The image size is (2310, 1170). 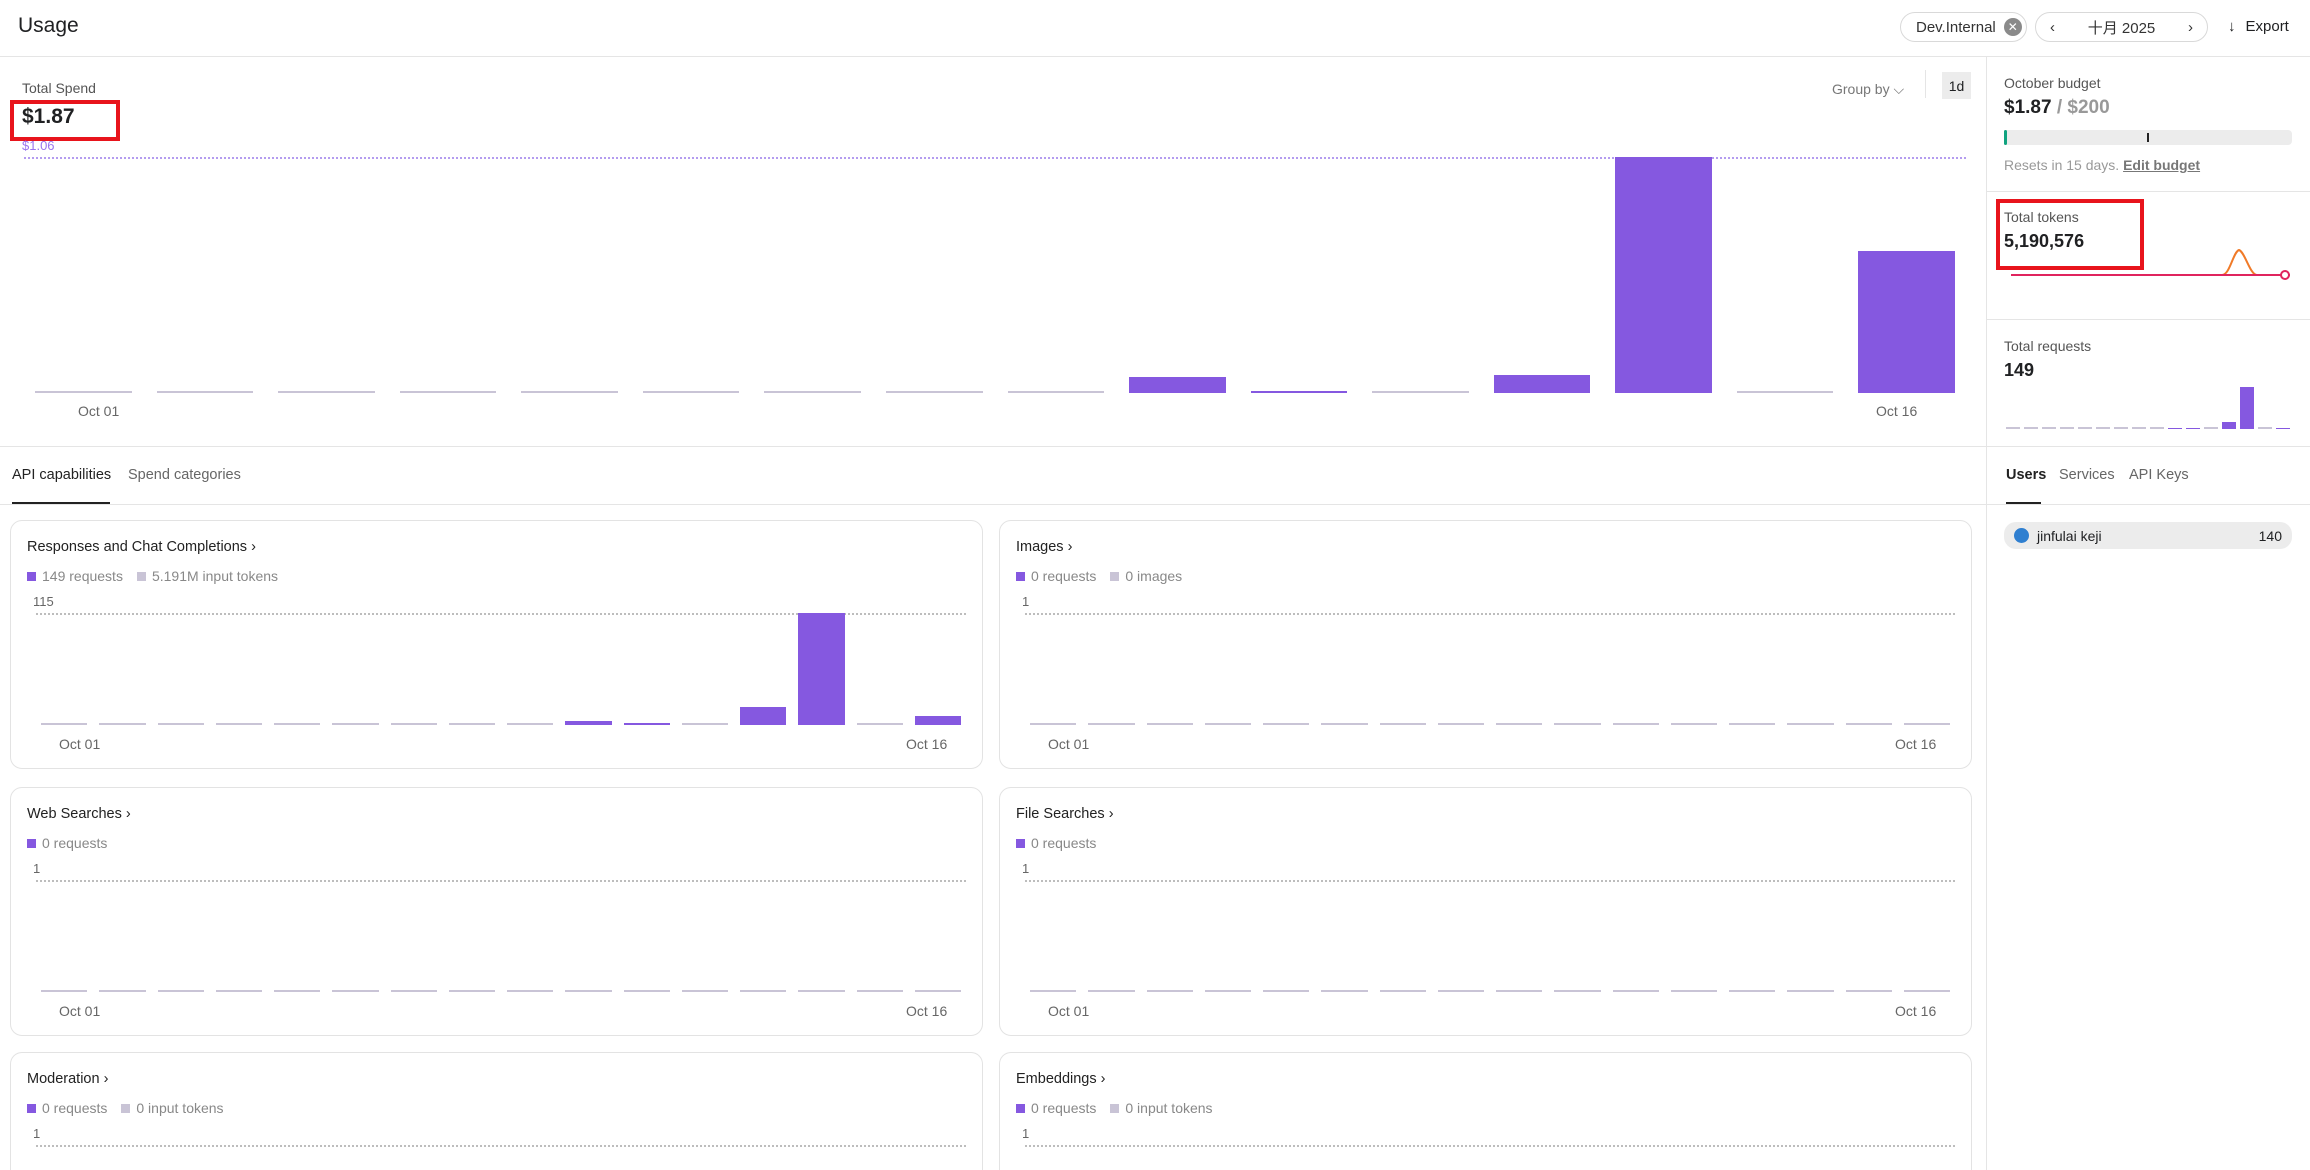 I want to click on close-icon: ✕, so click(x=2012, y=27).